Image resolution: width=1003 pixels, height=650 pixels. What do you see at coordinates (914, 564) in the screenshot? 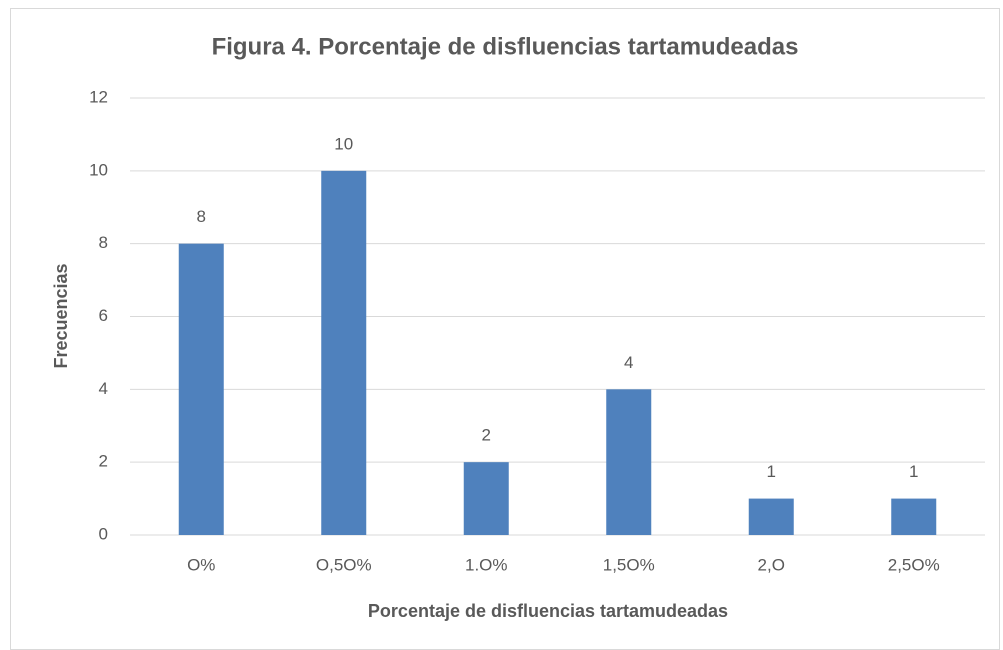
I see `x-tick-label: 2,5O%` at bounding box center [914, 564].